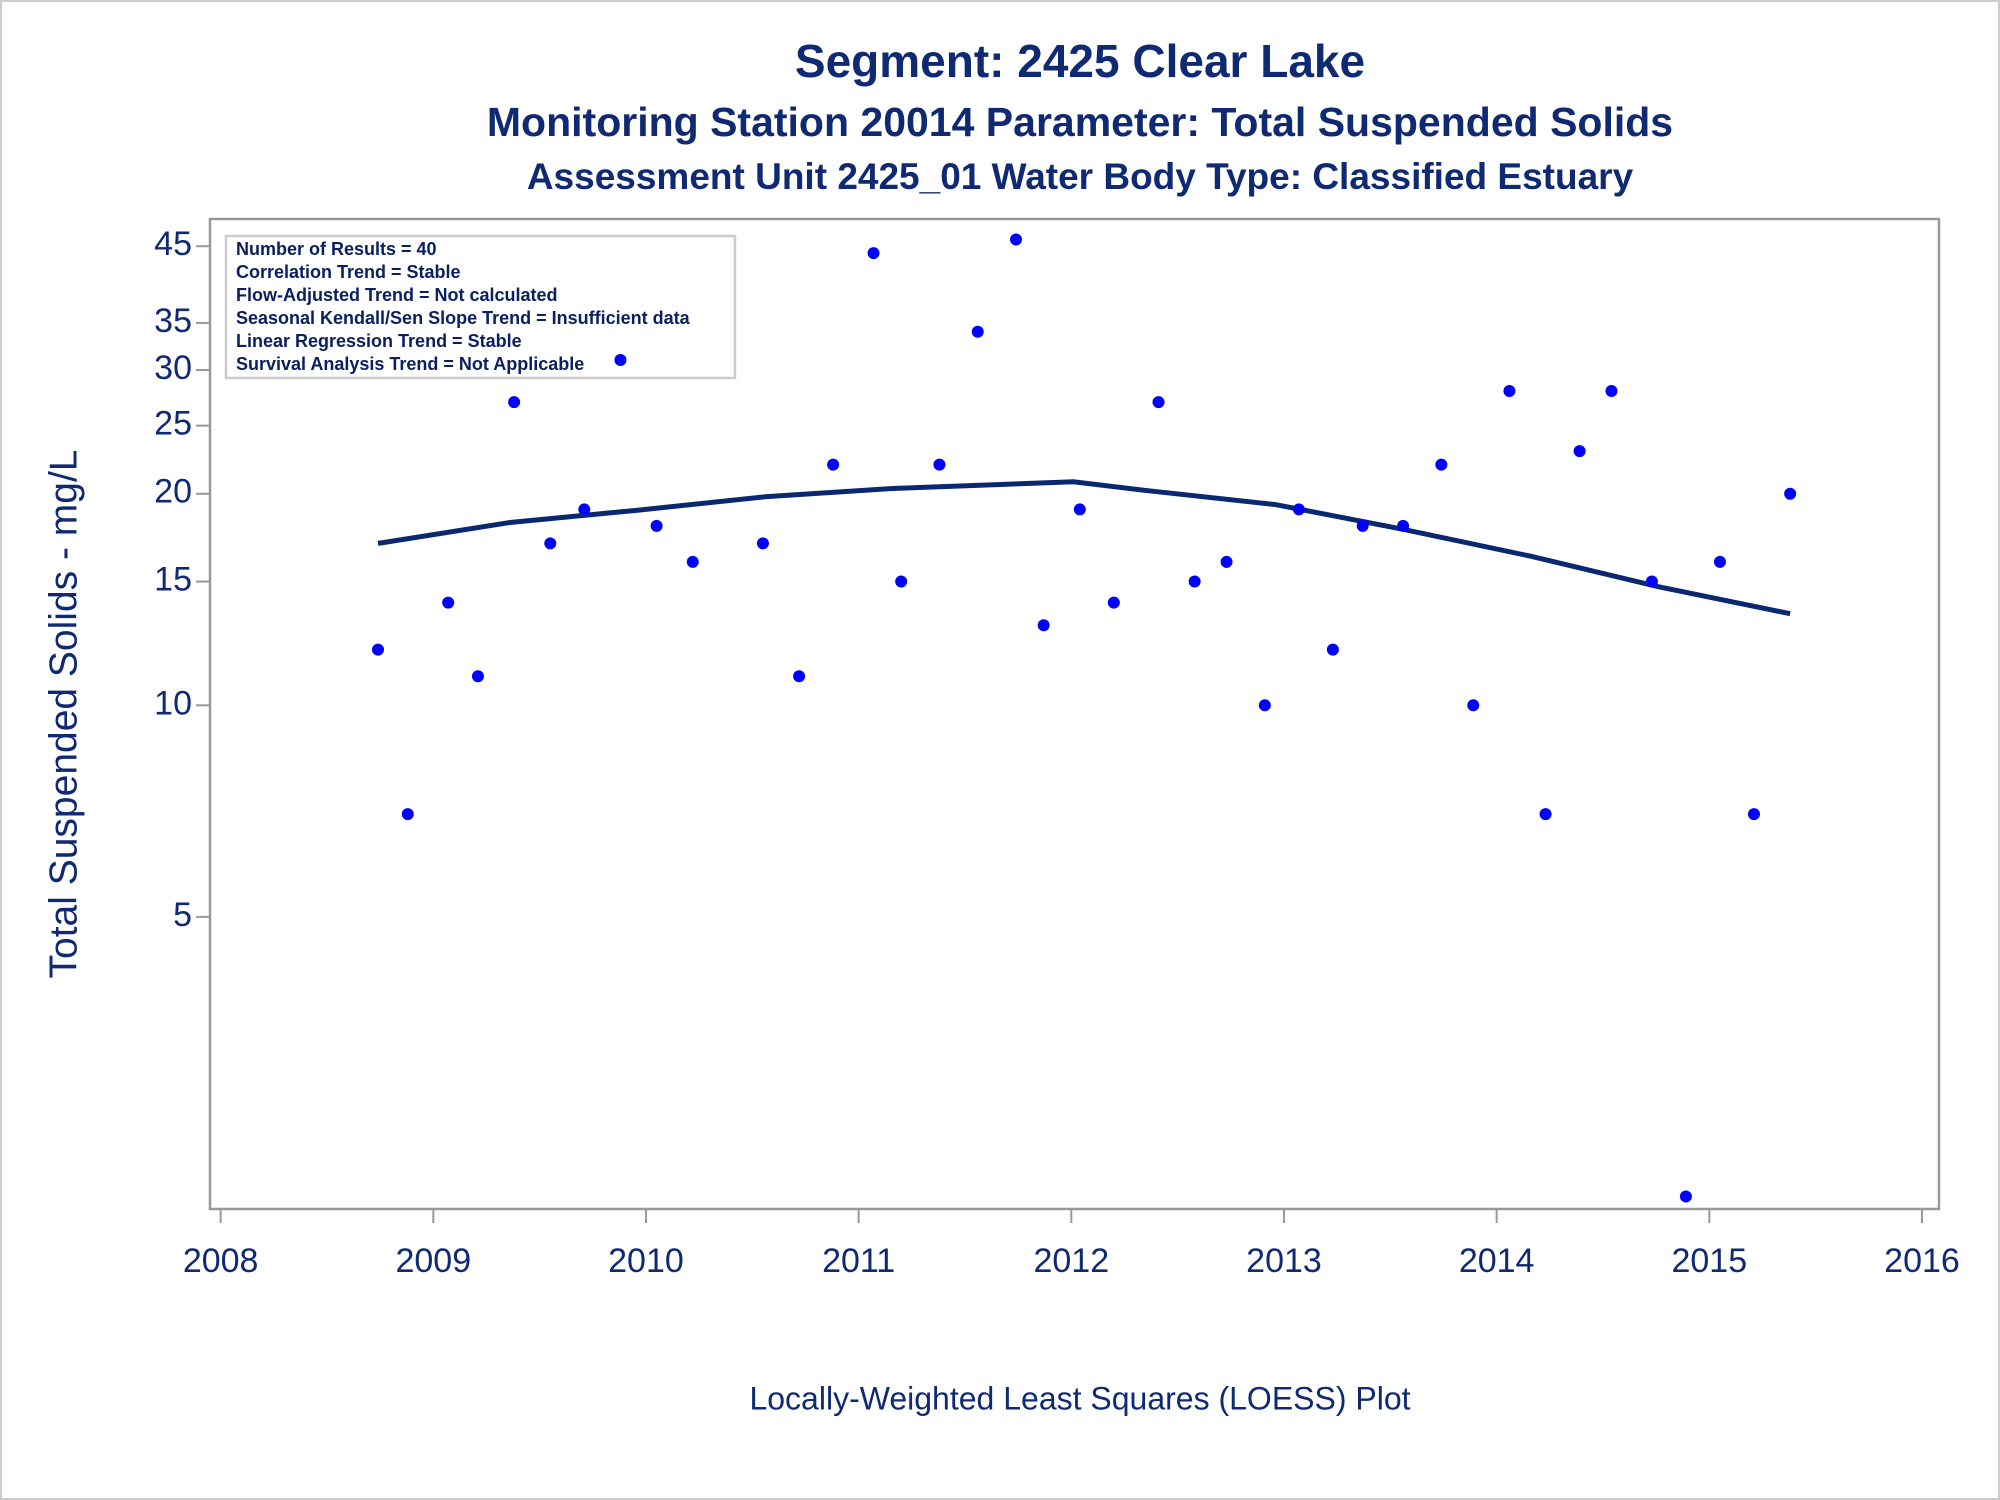 The image size is (2000, 1500). I want to click on y-tick-label: 15, so click(173, 580).